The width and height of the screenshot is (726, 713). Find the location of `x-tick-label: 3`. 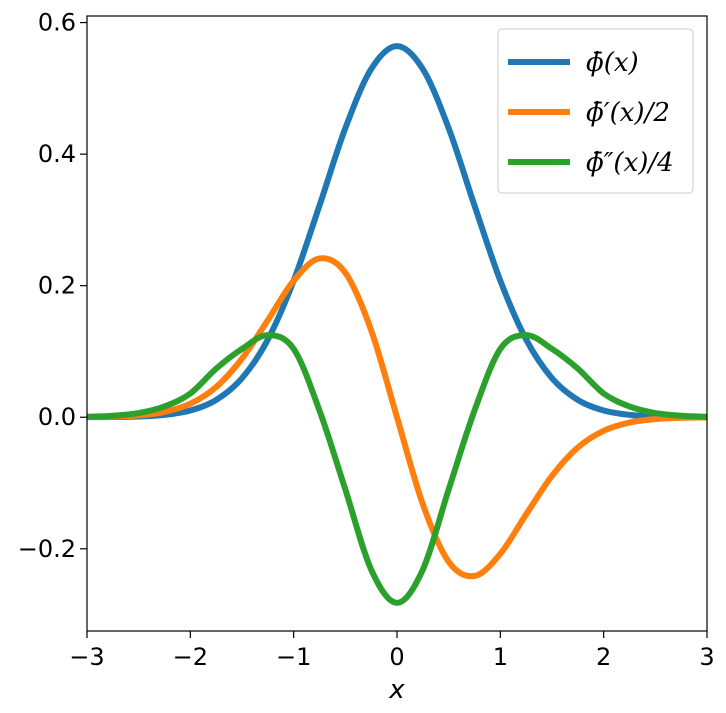

x-tick-label: 3 is located at coordinates (706, 657).